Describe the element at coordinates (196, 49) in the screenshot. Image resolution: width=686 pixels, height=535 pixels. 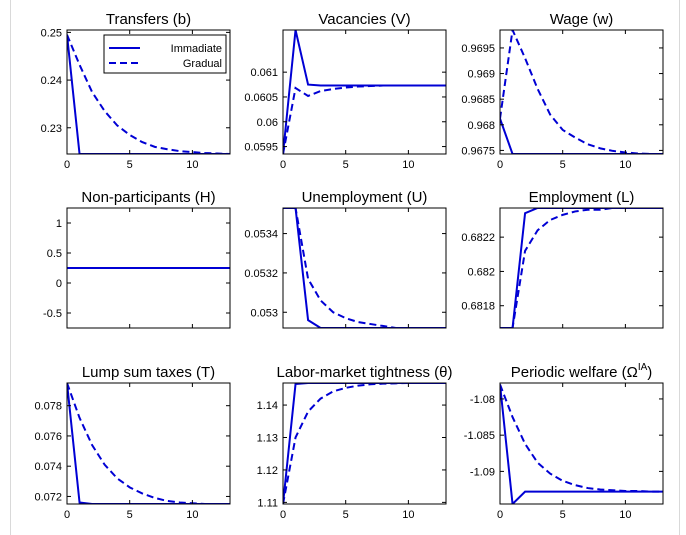
I see `legend-label: Immadiate` at that location.